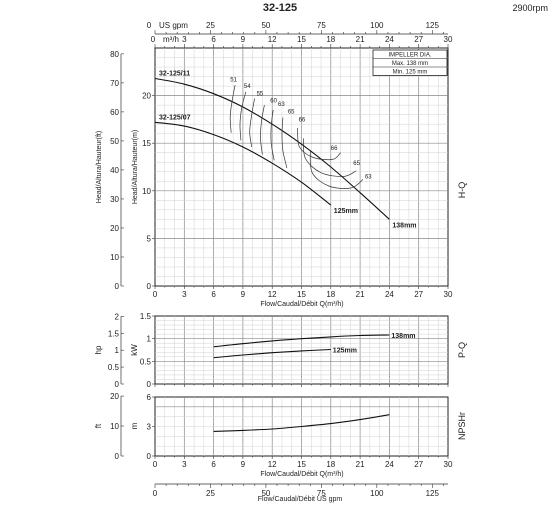  What do you see at coordinates (300, 499) in the screenshot?
I see `bottom-usgpm-label: Flow/Caudal/Débit US gpm` at bounding box center [300, 499].